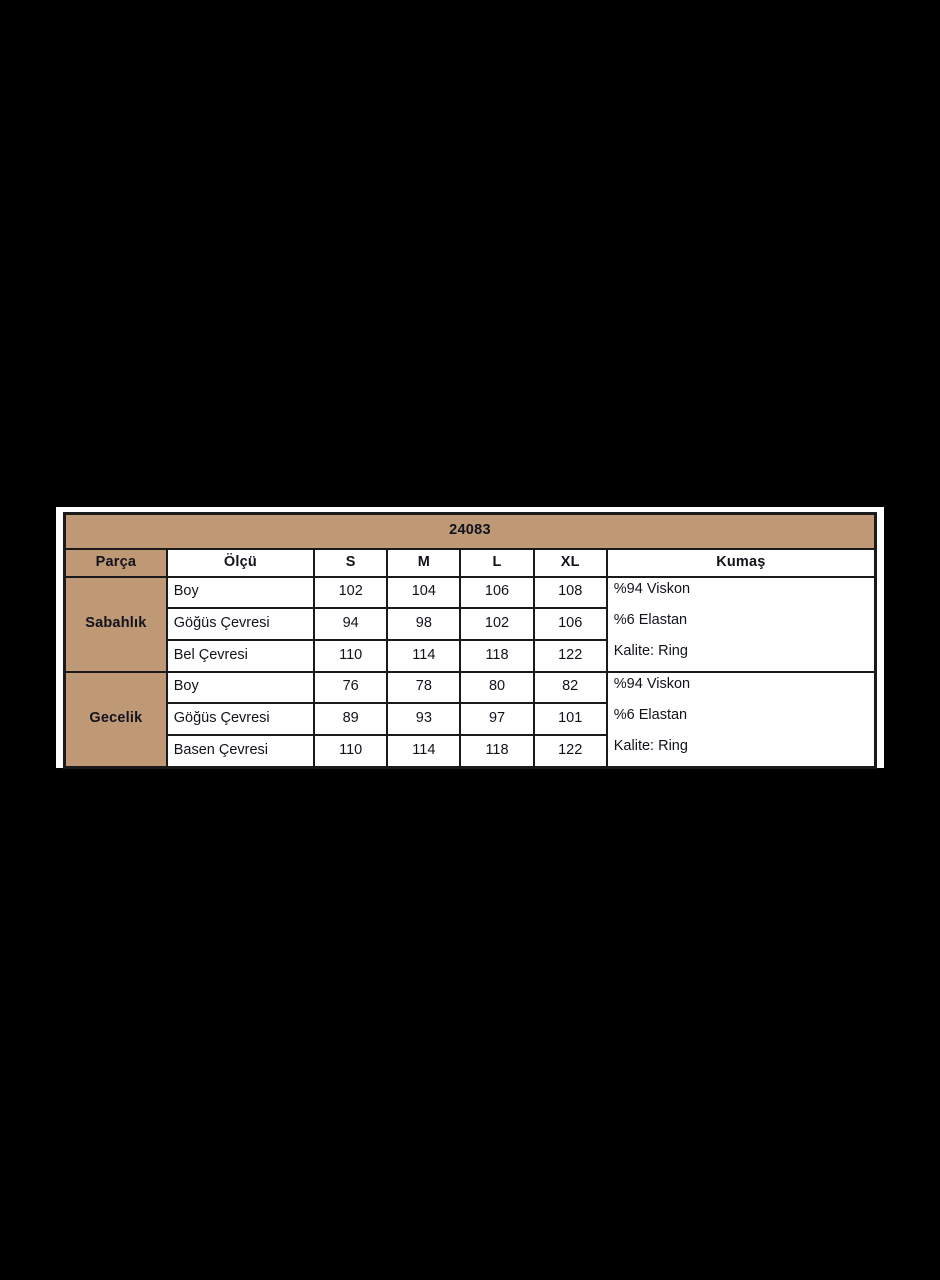 Image resolution: width=940 pixels, height=1280 pixels. Describe the element at coordinates (351, 592) in the screenshot. I see `value-s: 102` at that location.